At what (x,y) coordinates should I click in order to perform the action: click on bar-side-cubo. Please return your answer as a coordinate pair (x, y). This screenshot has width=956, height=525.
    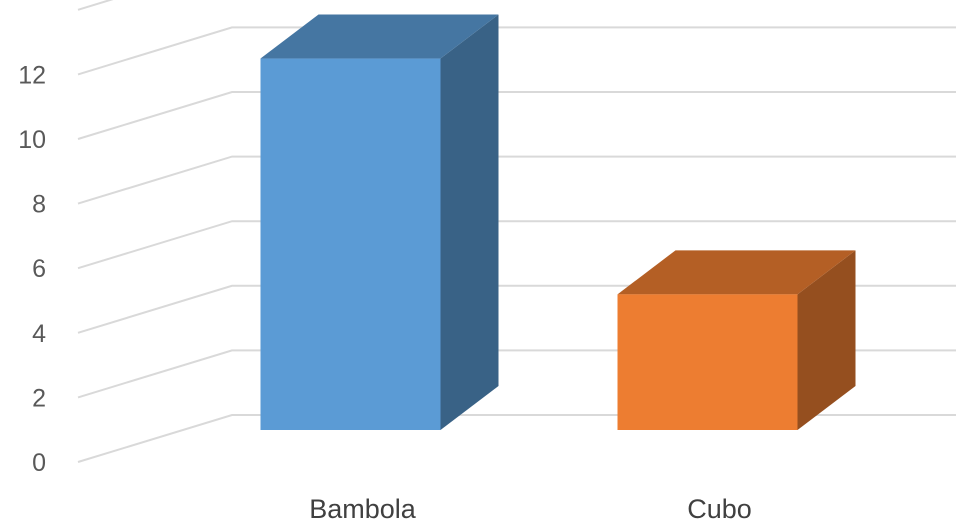
    Looking at the image, I should click on (826, 340).